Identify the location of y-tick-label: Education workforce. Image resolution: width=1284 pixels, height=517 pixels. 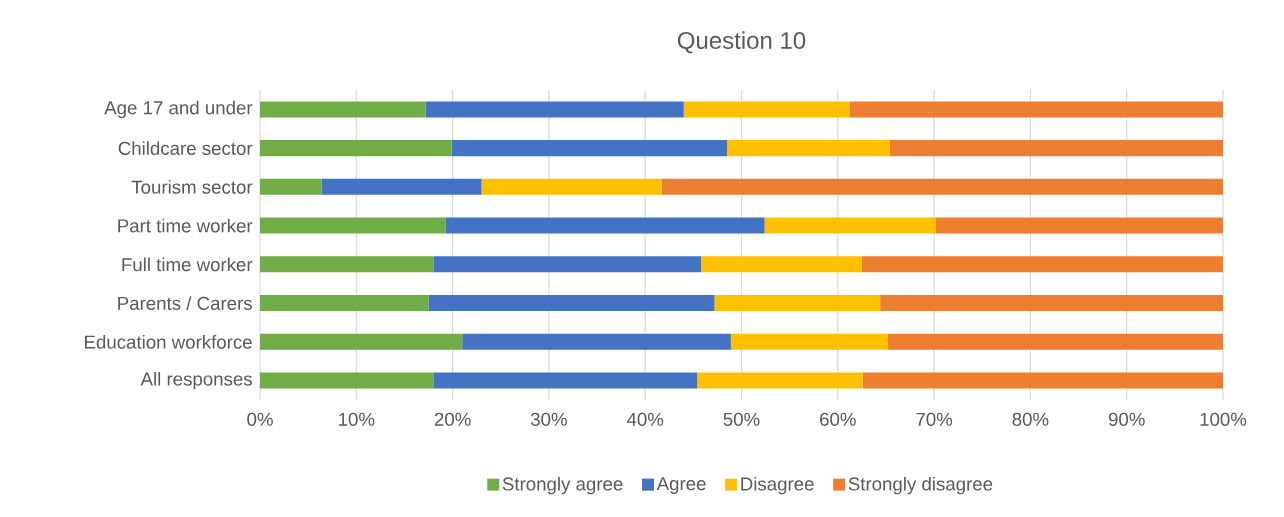
(168, 342).